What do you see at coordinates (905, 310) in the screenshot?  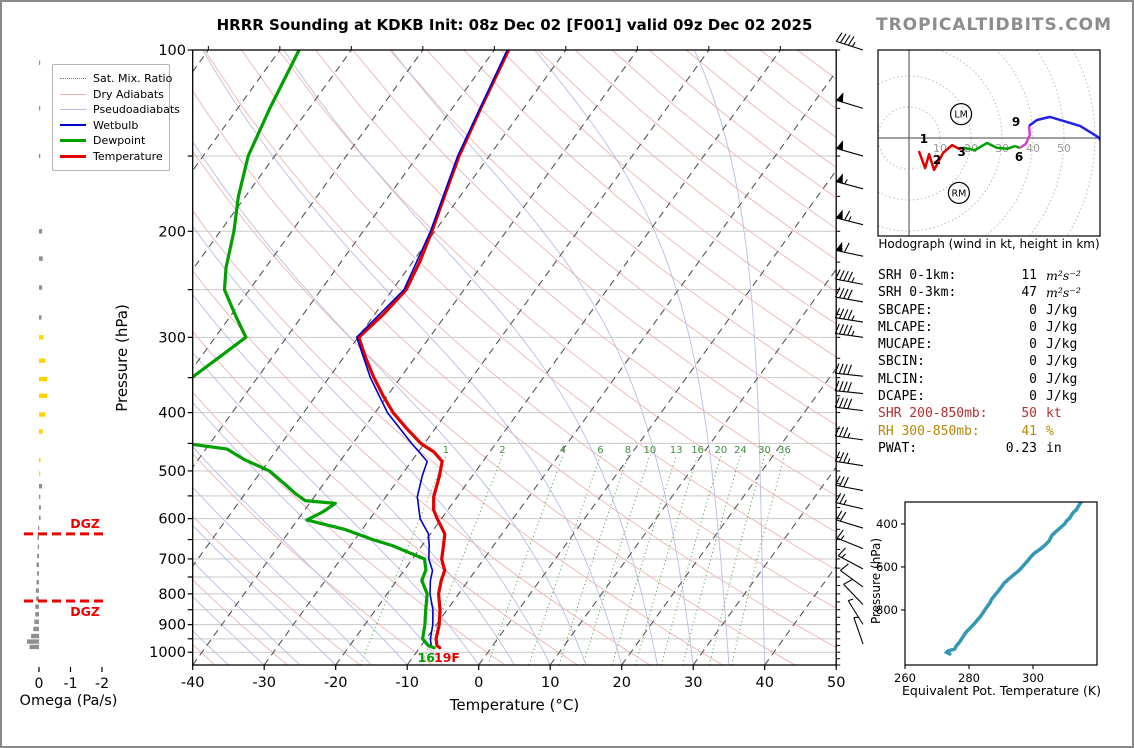 I see `stats-label: SBCAPE:` at bounding box center [905, 310].